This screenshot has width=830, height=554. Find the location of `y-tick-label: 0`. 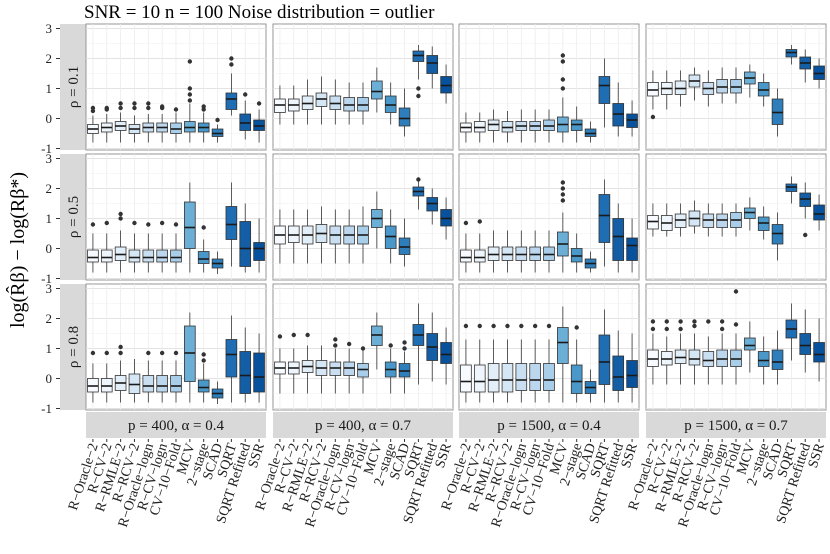

y-tick-label: 0 is located at coordinates (49, 378).